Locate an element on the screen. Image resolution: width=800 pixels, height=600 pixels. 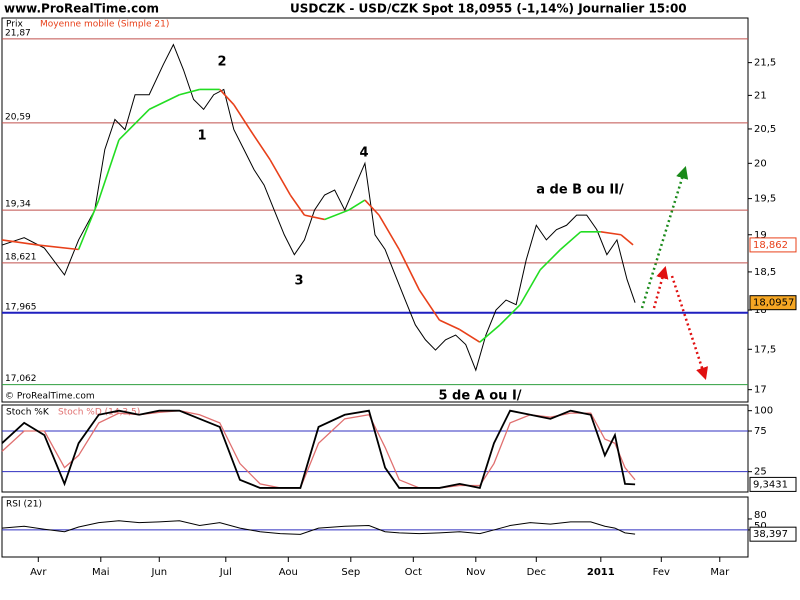
annotation: 1 is located at coordinates (201, 136).